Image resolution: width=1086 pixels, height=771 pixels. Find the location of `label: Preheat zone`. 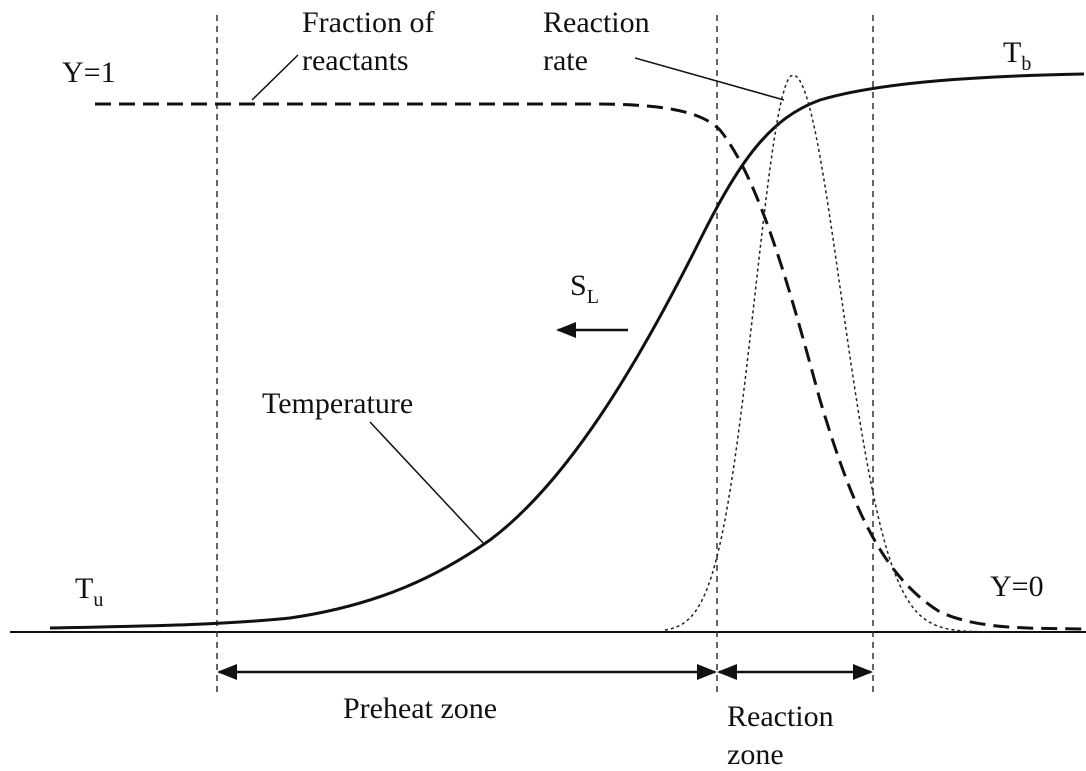

label: Preheat zone is located at coordinates (420, 708).